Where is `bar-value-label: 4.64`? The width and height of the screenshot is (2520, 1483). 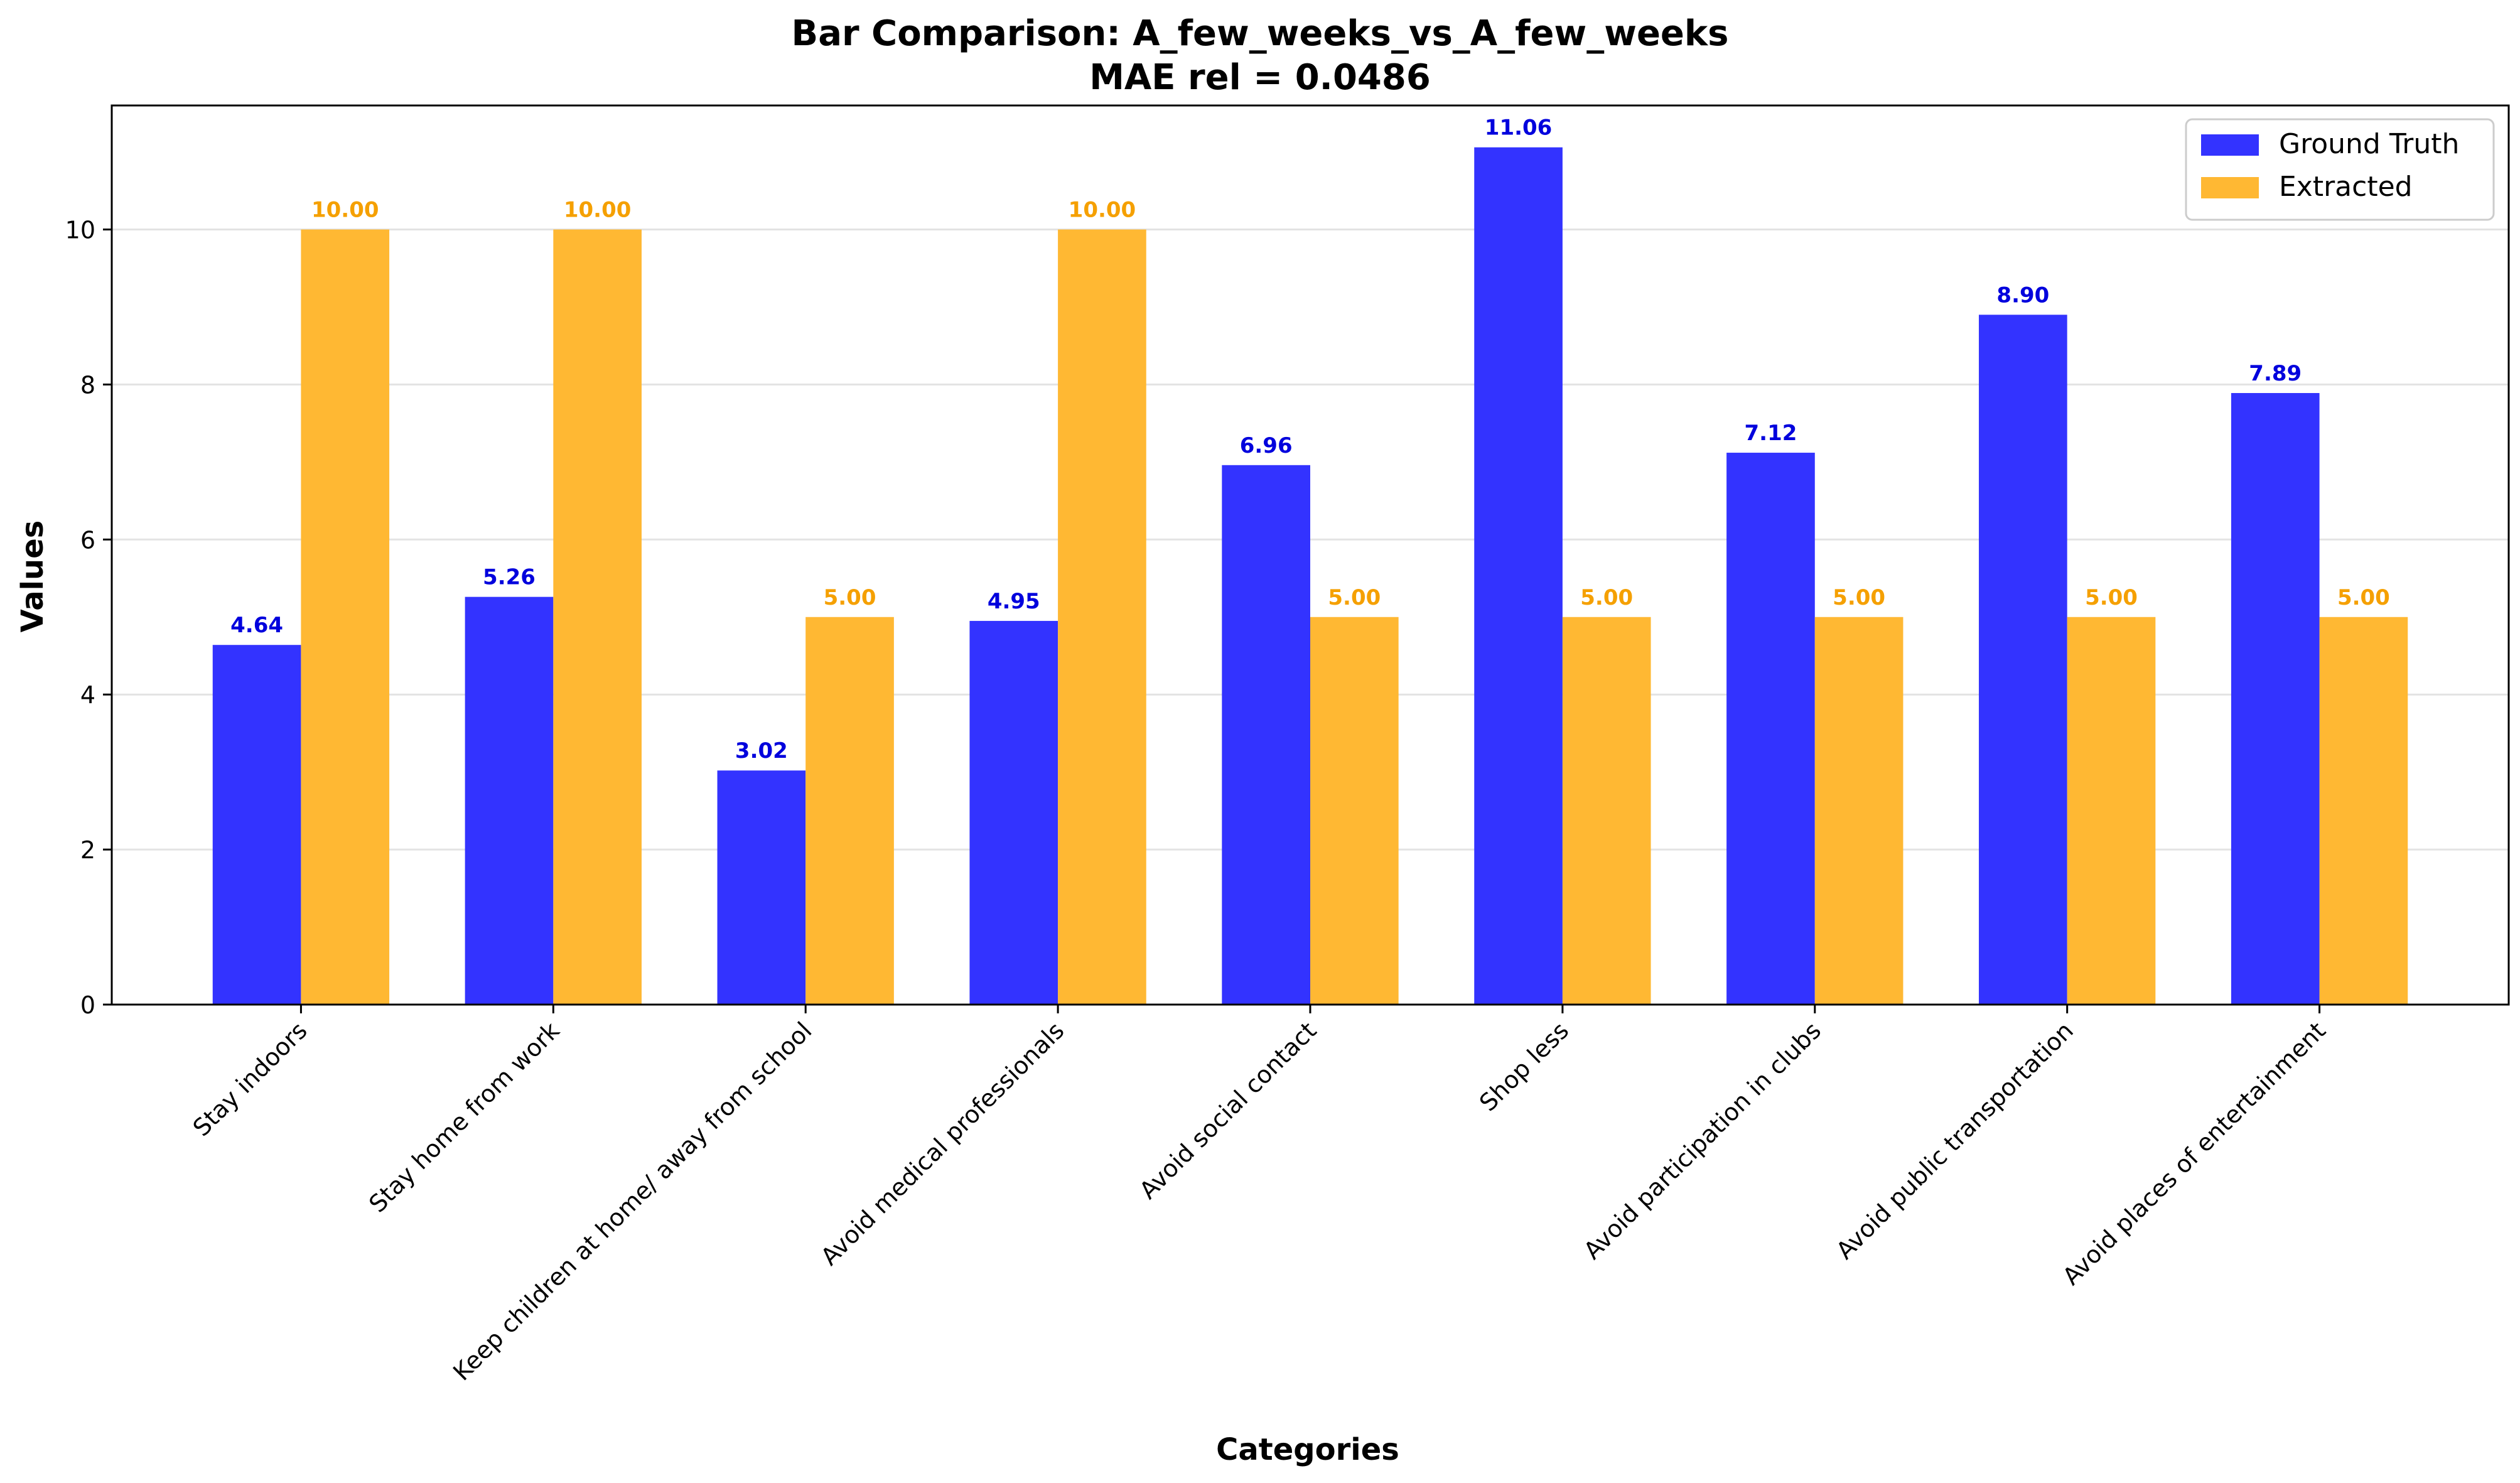 bar-value-label: 4.64 is located at coordinates (256, 625).